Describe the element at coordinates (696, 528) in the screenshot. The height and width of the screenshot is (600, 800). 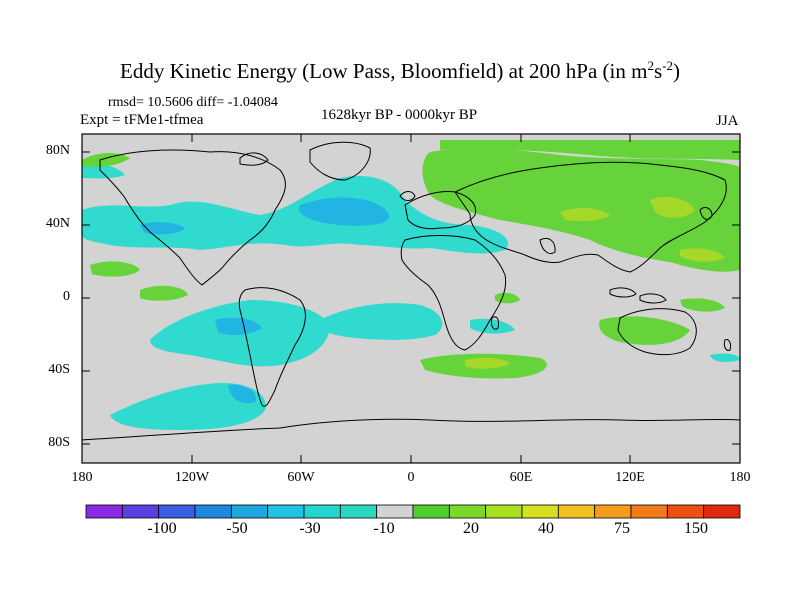
I see `colorbar-label: 150` at that location.